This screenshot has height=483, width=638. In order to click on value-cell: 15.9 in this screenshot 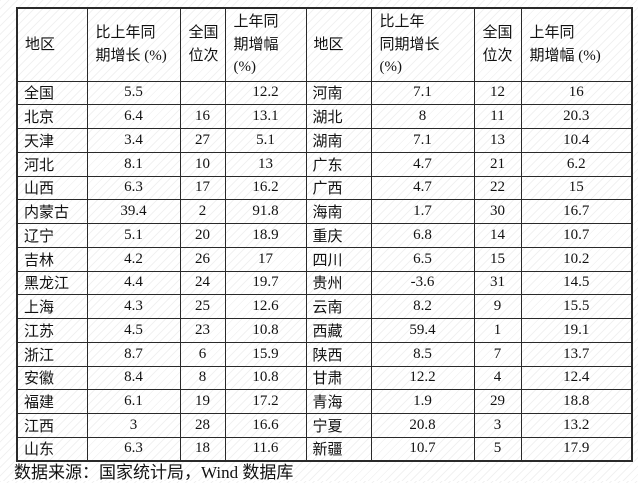, I will do `click(265, 354)`.